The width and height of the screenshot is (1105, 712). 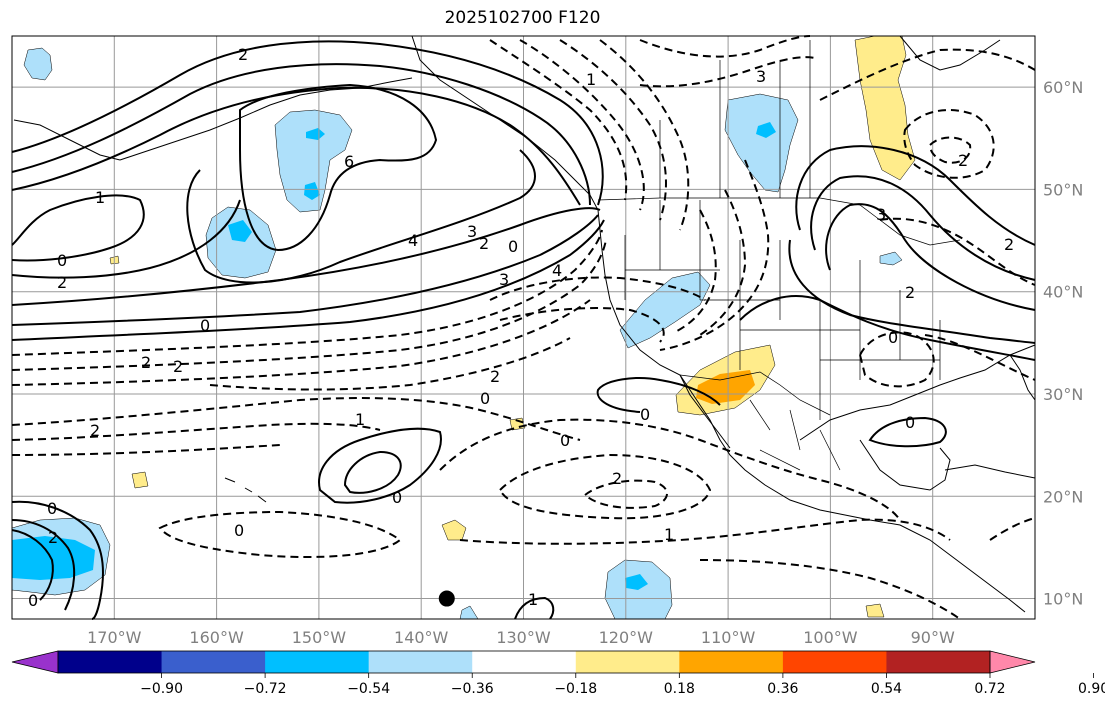 I want to click on latitude-label: 10°N, so click(x=1063, y=599).